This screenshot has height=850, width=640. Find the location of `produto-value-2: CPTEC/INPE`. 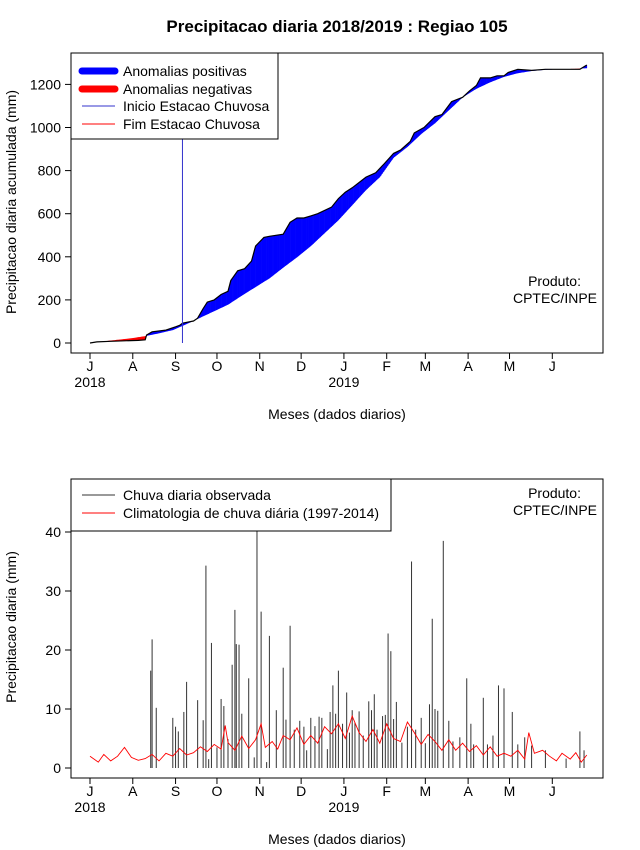

produto-value-2: CPTEC/INPE is located at coordinates (555, 510).